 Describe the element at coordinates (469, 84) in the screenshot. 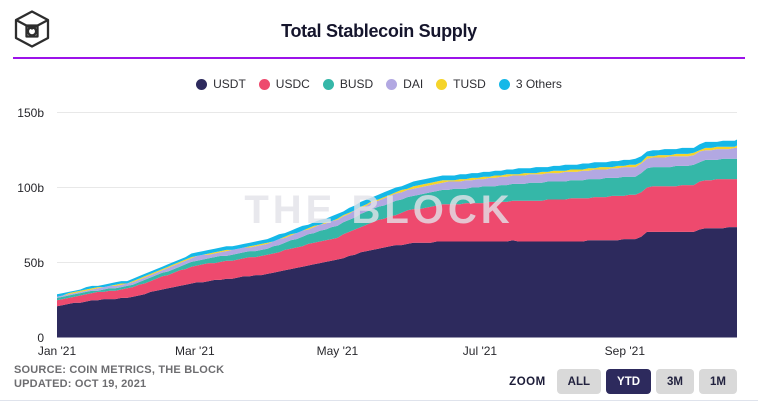

I see `legend-label: TUSD` at that location.